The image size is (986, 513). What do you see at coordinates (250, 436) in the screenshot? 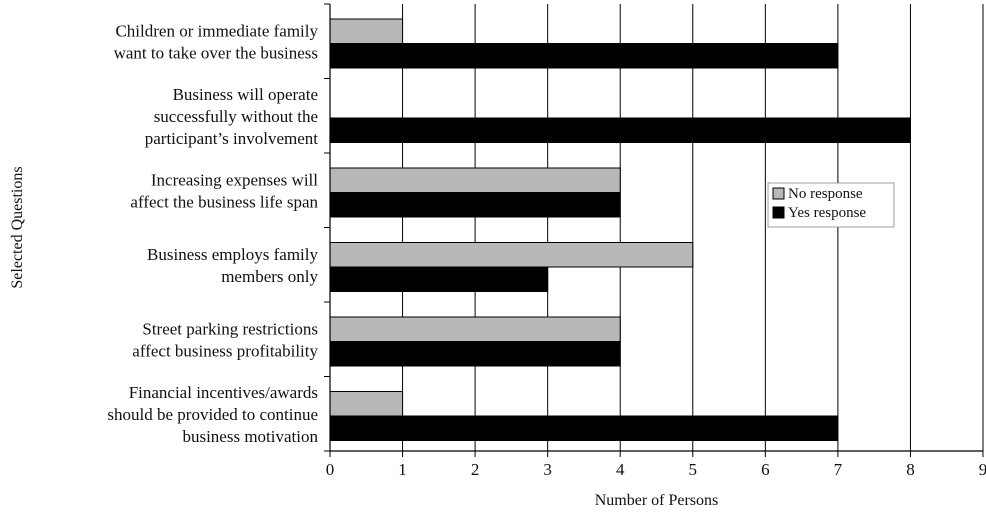
I see `category-label-line: business motivation` at bounding box center [250, 436].